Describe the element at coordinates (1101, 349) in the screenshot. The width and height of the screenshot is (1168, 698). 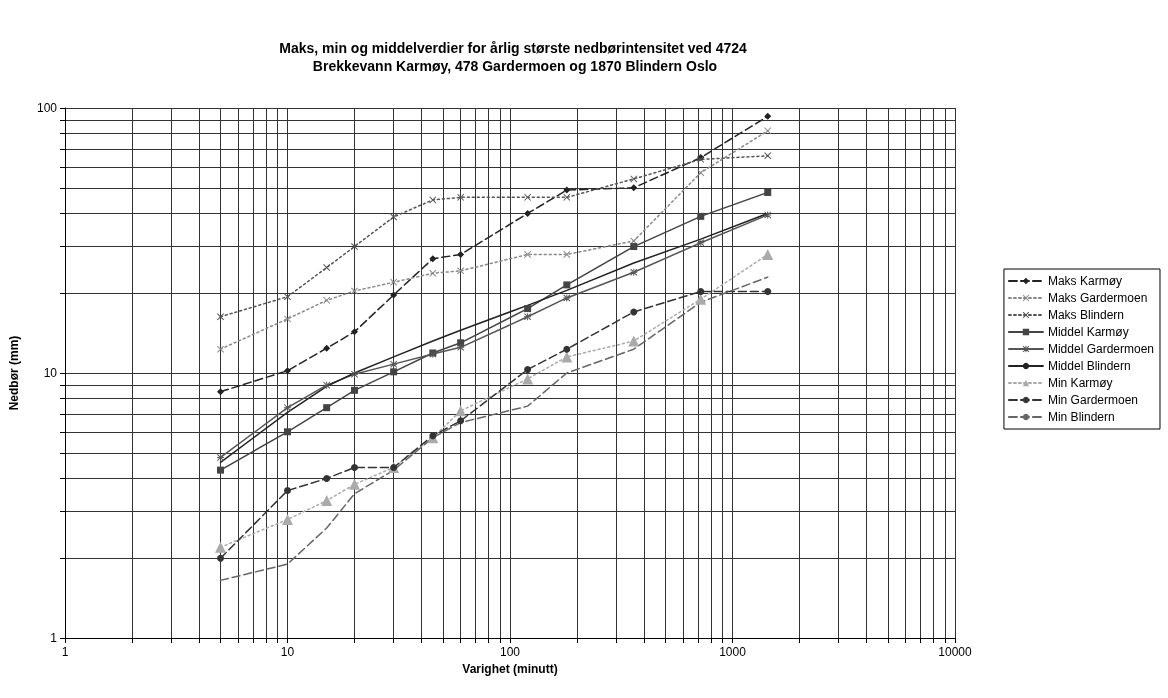
I see `legend-label: Middel Gardermoen` at that location.